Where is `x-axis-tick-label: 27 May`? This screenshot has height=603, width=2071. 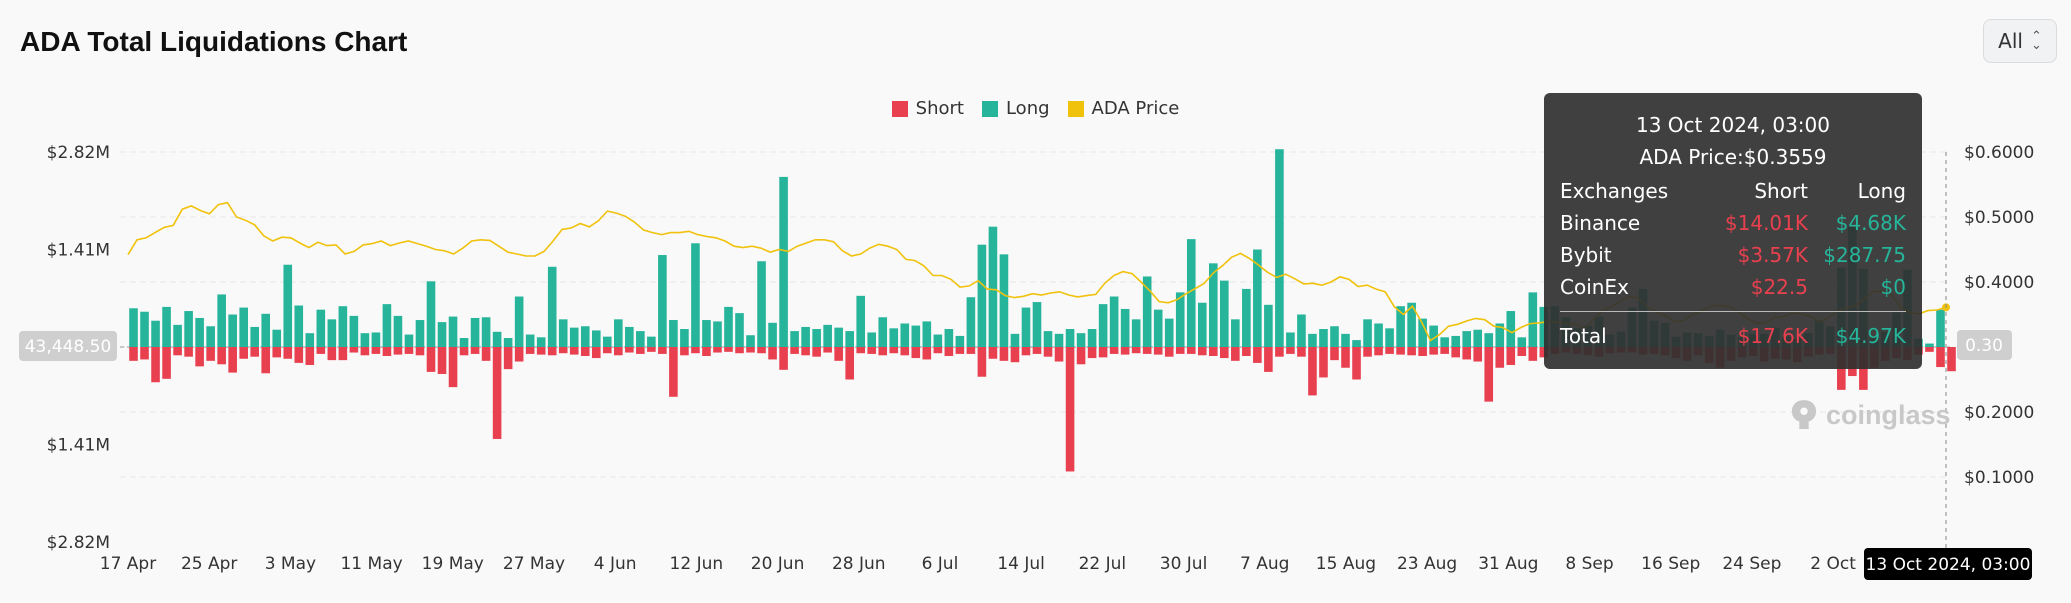 x-axis-tick-label: 27 May is located at coordinates (534, 564).